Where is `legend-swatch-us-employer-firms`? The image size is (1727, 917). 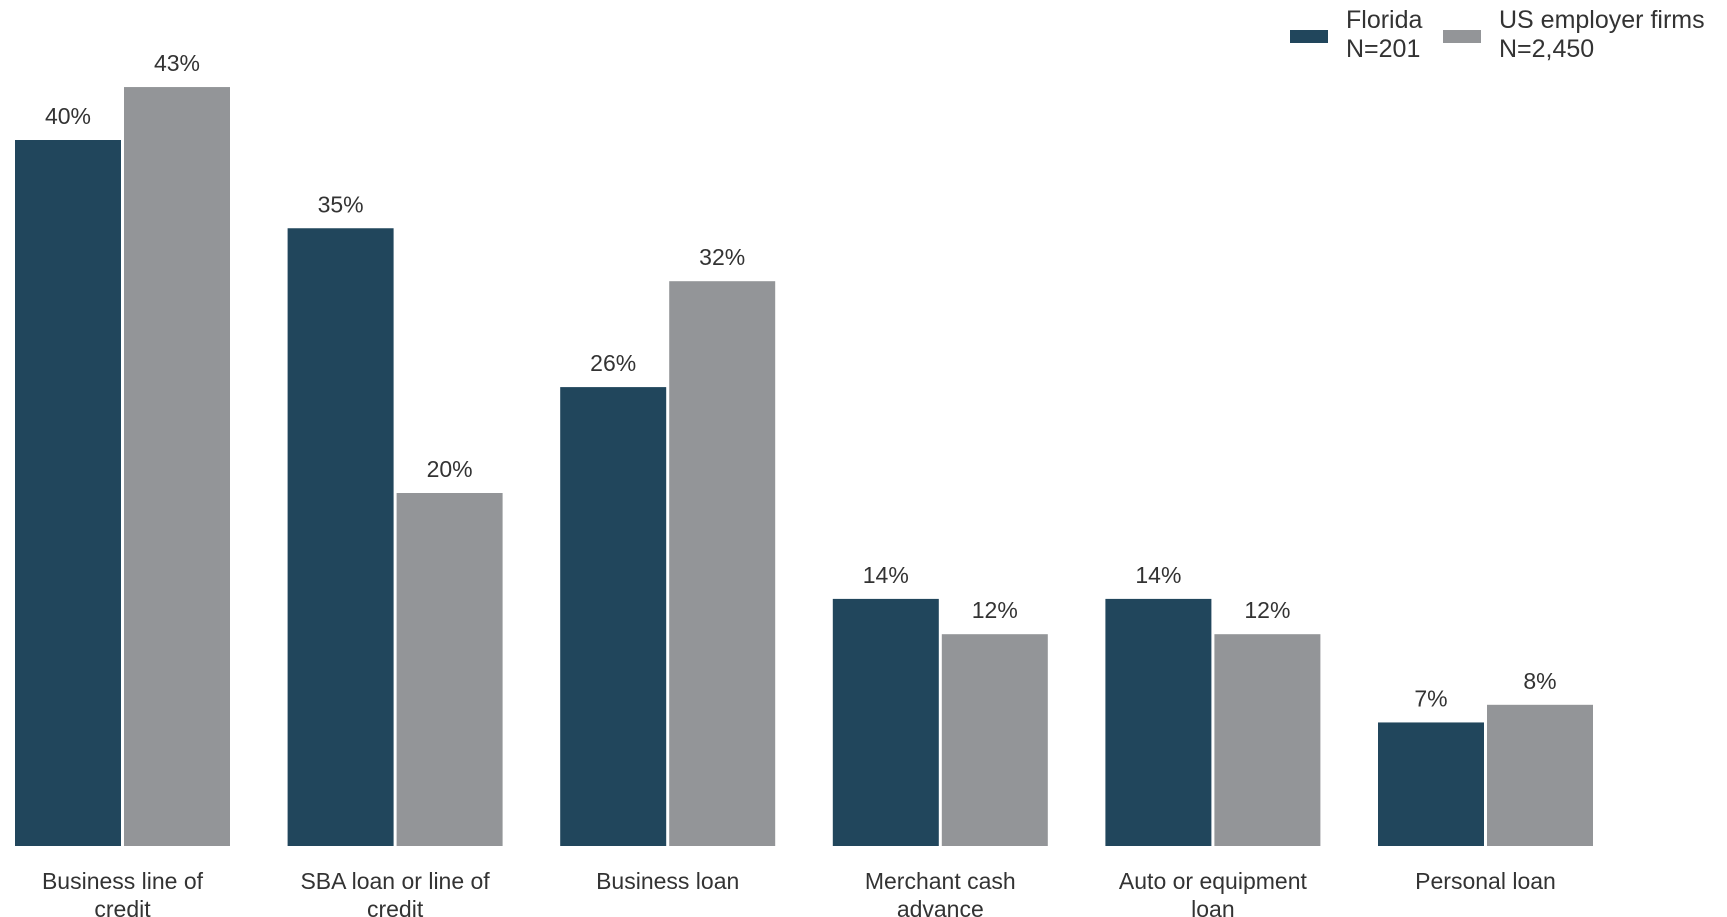 legend-swatch-us-employer-firms is located at coordinates (1462, 36).